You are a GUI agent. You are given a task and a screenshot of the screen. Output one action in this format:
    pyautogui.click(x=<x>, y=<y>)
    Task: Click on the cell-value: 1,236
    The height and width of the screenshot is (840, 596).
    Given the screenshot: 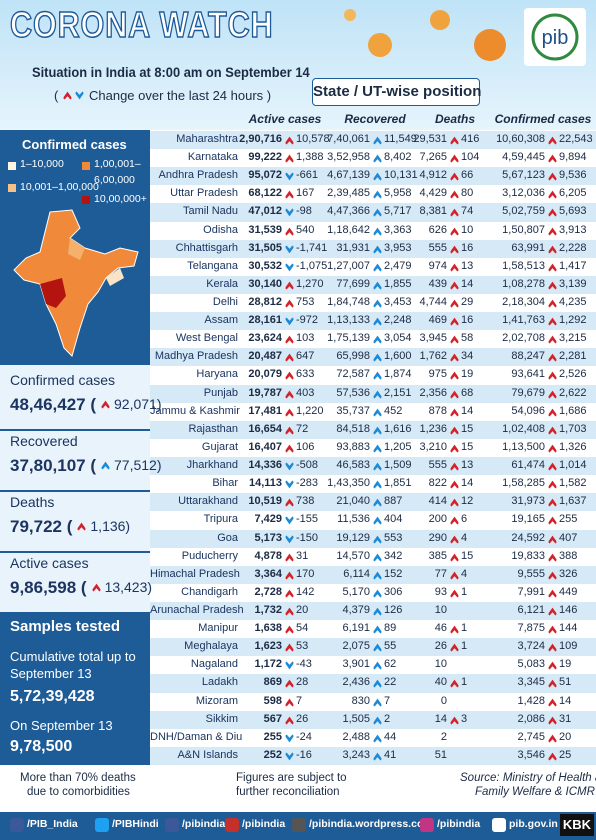 What is the action you would take?
    pyautogui.click(x=433, y=428)
    